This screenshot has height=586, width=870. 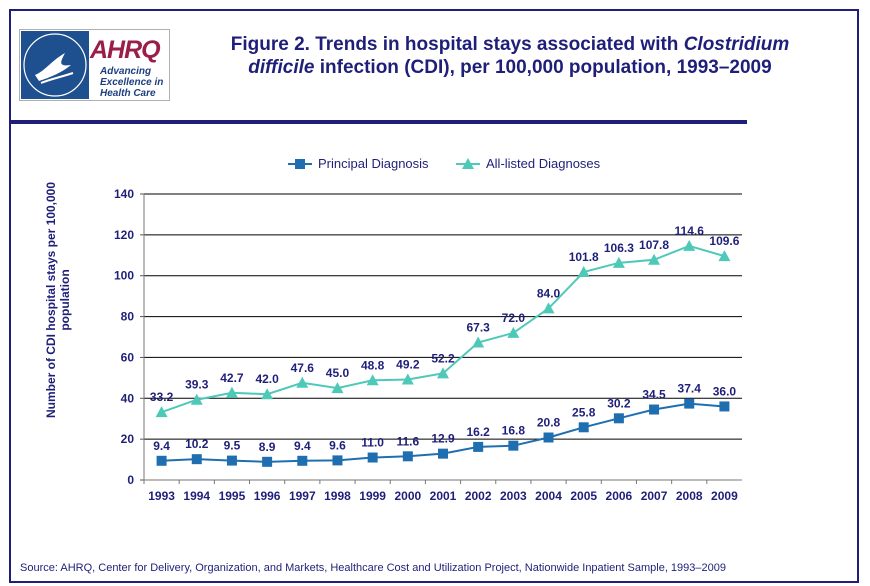 I want to click on y-tick-label: 60, so click(x=128, y=357).